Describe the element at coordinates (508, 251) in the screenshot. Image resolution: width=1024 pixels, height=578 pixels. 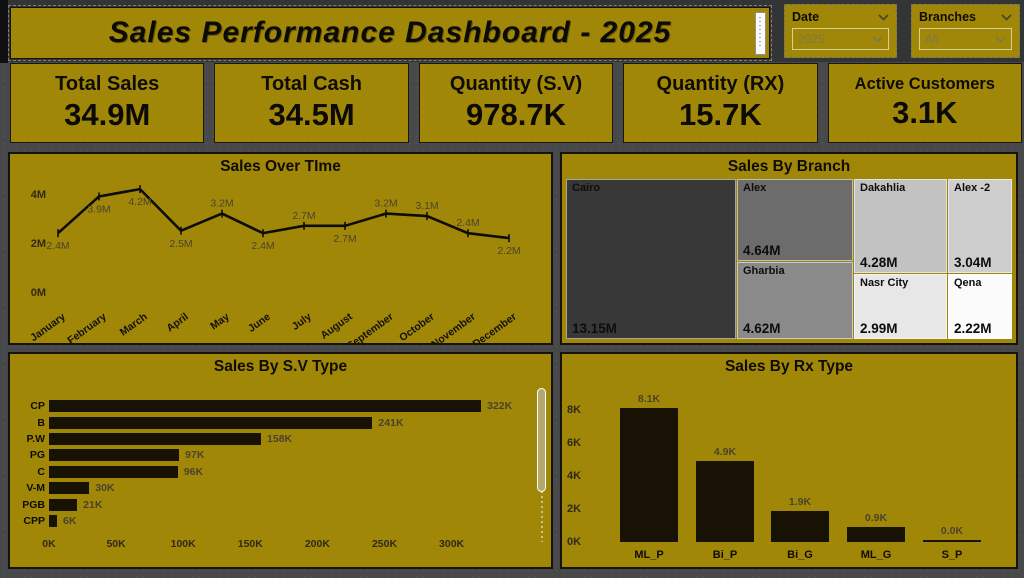
I see `data-label: 2.2M` at that location.